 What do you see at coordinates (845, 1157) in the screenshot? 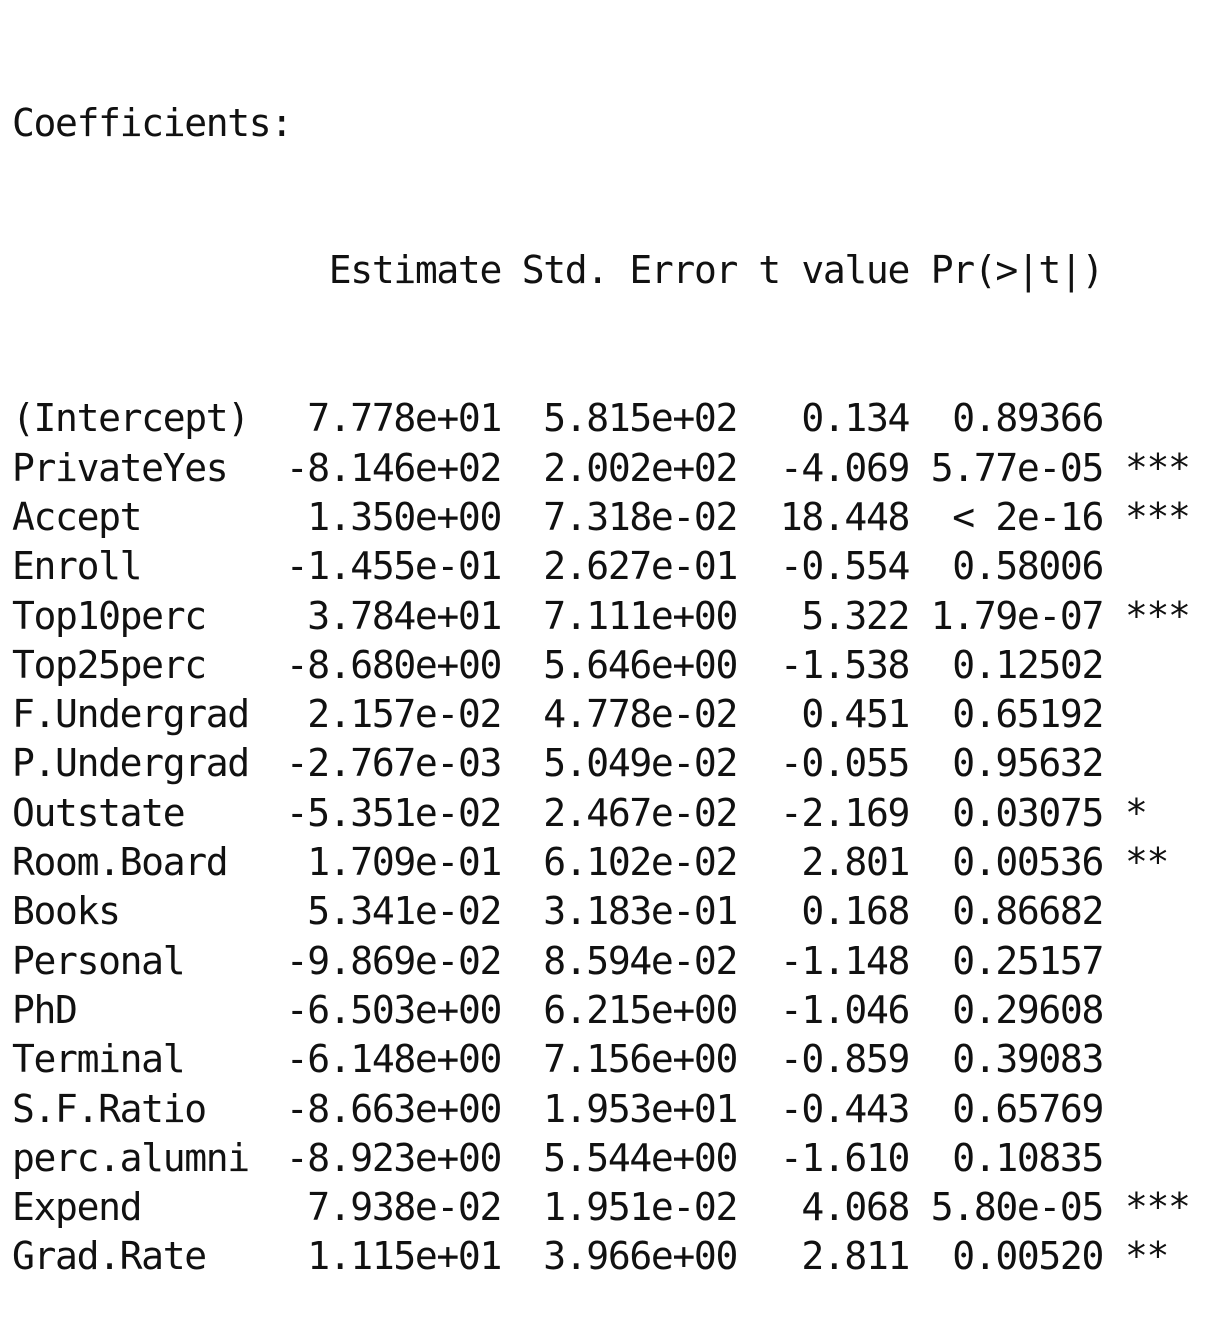
I see `coef-t-value: -1.610` at bounding box center [845, 1157].